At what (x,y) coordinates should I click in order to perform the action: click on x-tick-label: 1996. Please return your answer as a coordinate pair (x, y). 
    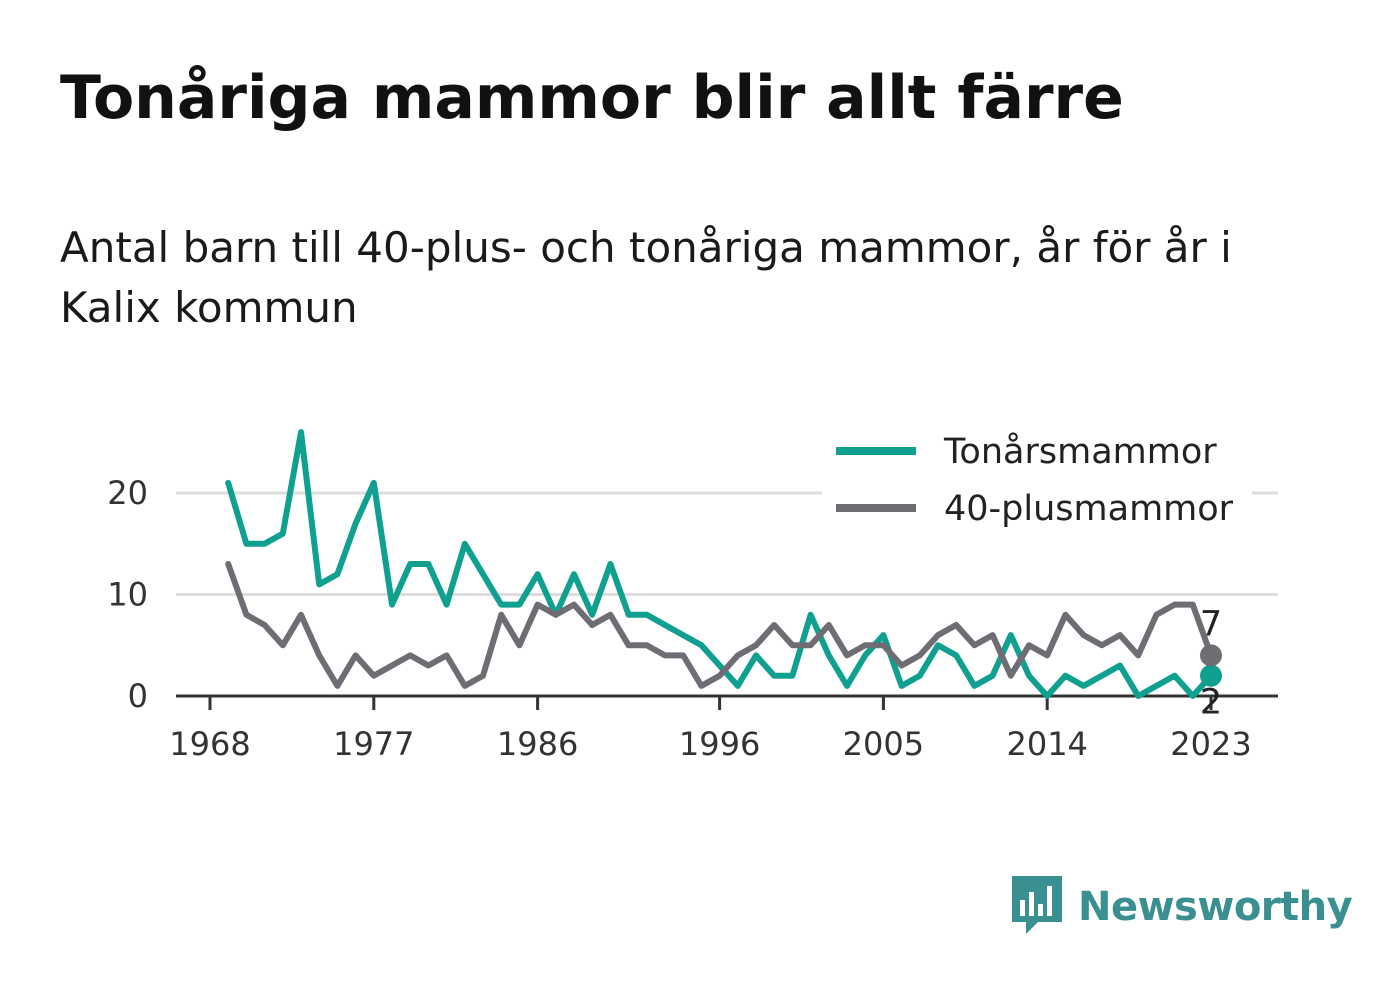
    Looking at the image, I should click on (719, 744).